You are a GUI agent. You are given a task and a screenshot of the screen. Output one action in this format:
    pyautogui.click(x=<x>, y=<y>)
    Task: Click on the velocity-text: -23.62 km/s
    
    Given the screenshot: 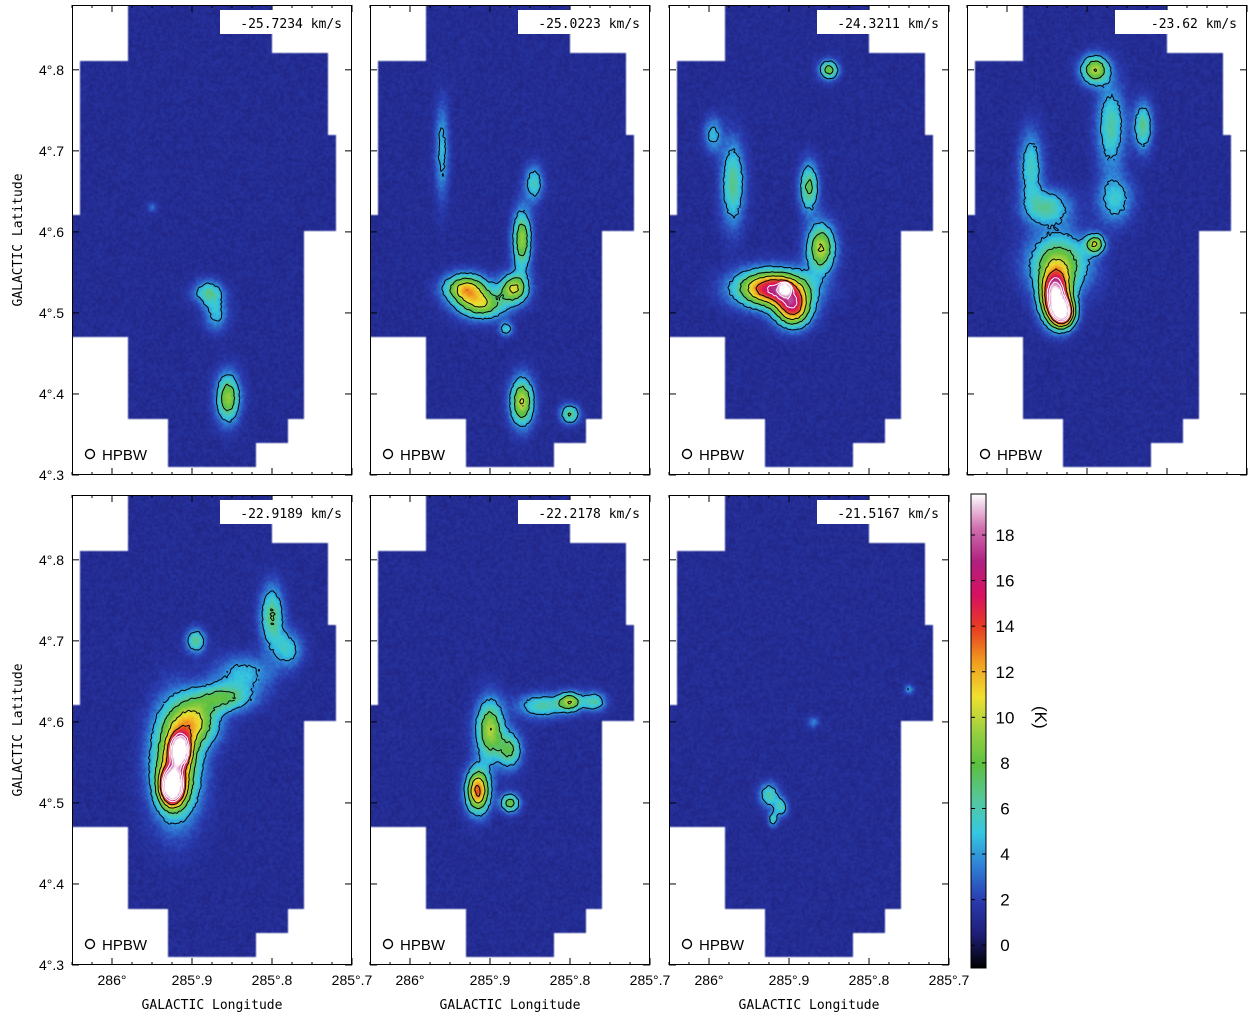 What is the action you would take?
    pyautogui.click(x=1194, y=24)
    